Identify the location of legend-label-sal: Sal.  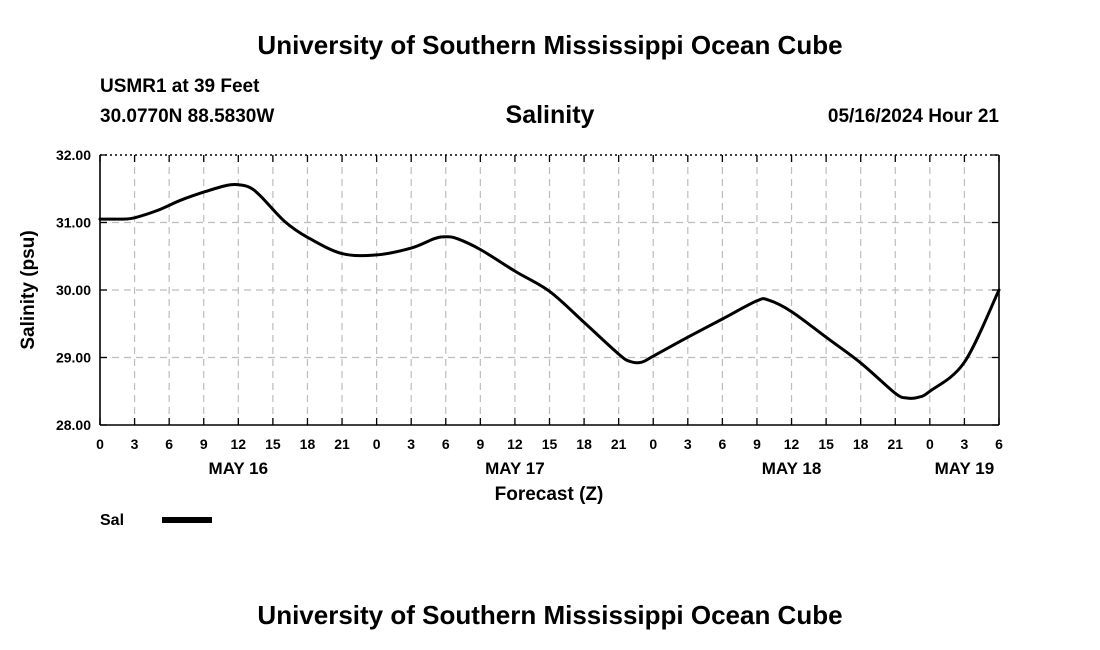
(112, 520).